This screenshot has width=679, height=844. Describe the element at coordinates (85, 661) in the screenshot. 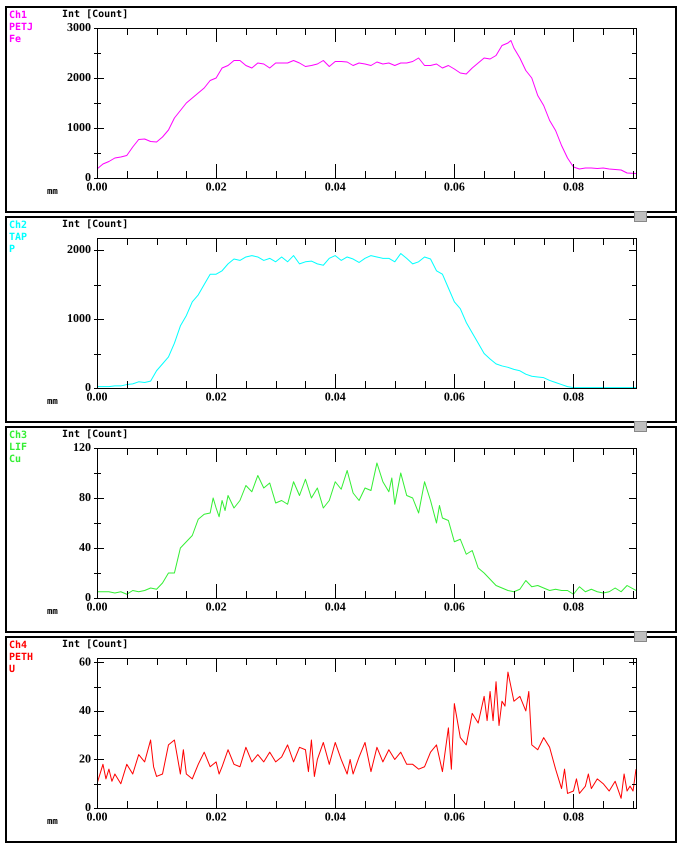

I see `y-tick-label: 60` at that location.